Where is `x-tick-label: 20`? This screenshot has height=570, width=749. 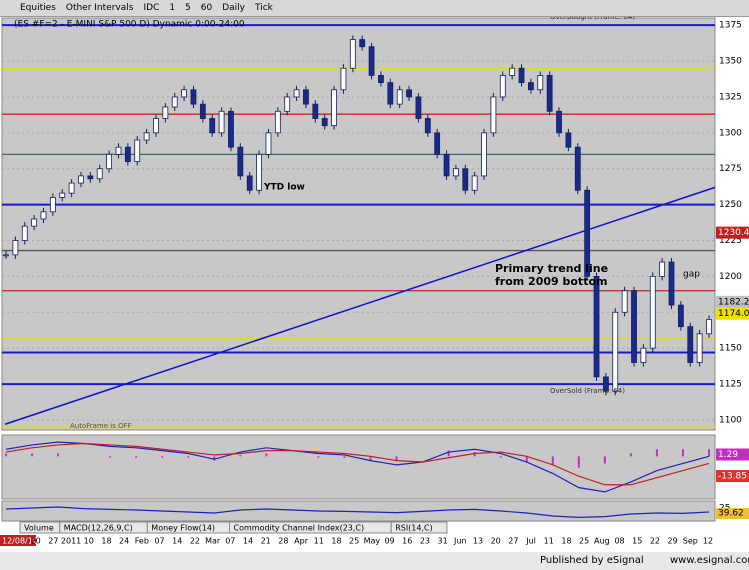
x-tick-label: 20 is located at coordinates (36, 541).